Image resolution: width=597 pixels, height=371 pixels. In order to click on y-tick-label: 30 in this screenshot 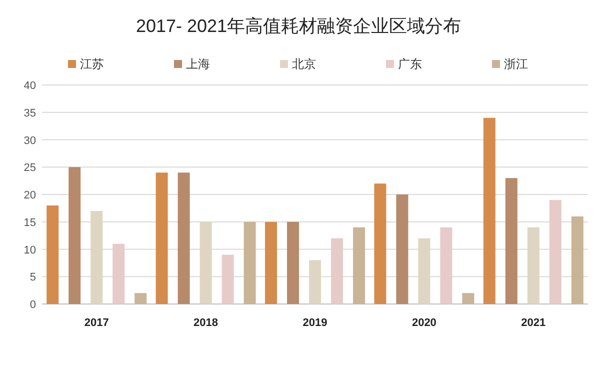, I will do `click(30, 140)`.